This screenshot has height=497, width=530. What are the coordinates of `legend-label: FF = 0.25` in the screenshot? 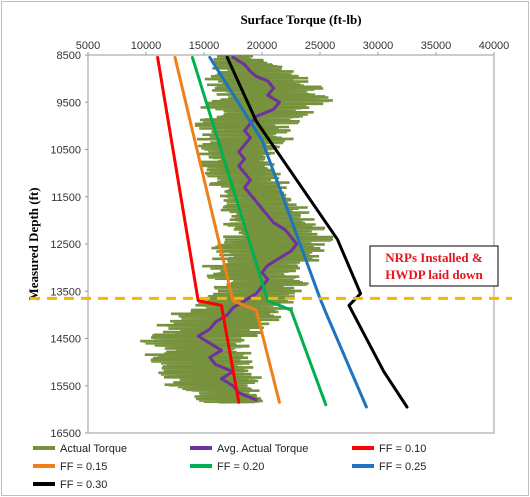 It's located at (402, 467).